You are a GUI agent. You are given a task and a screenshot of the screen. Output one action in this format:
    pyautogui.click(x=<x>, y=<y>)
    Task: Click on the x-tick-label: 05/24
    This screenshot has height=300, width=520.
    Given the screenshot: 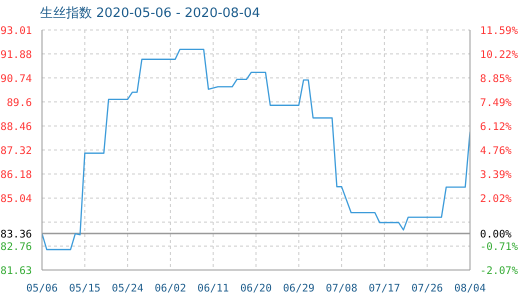 What is the action you would take?
    pyautogui.click(x=128, y=288)
    